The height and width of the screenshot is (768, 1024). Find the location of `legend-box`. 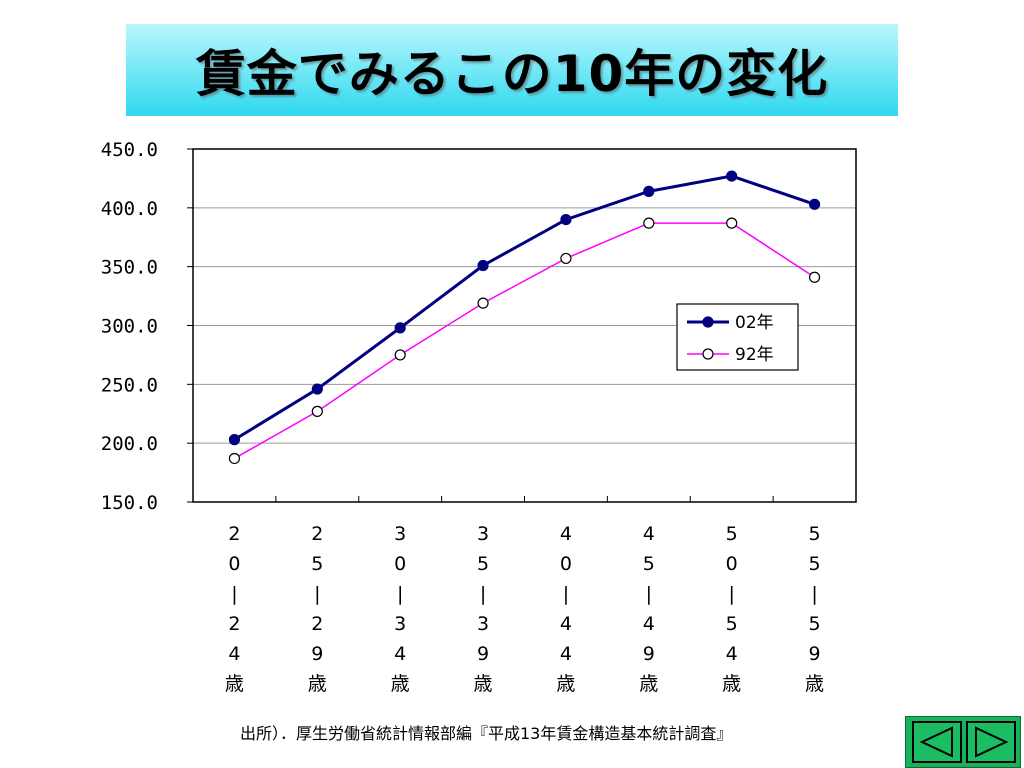

legend-box is located at coordinates (737, 337).